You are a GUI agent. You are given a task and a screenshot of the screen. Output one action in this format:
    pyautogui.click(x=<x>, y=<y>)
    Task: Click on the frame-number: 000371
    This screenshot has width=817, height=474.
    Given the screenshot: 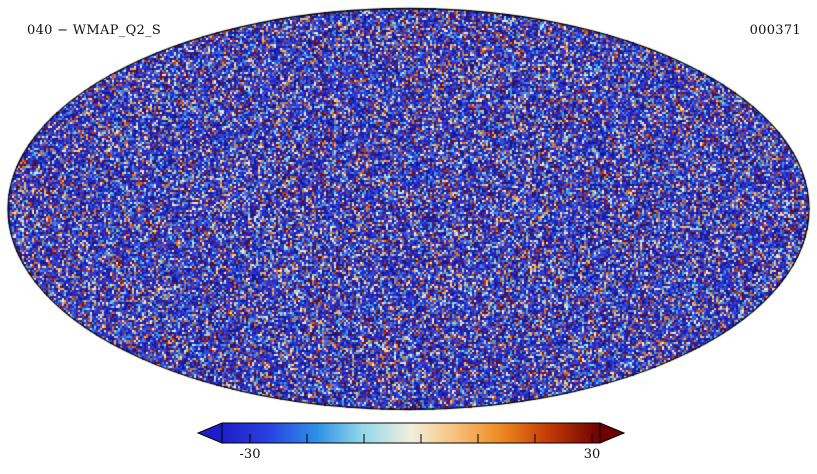 What is the action you would take?
    pyautogui.click(x=775, y=30)
    